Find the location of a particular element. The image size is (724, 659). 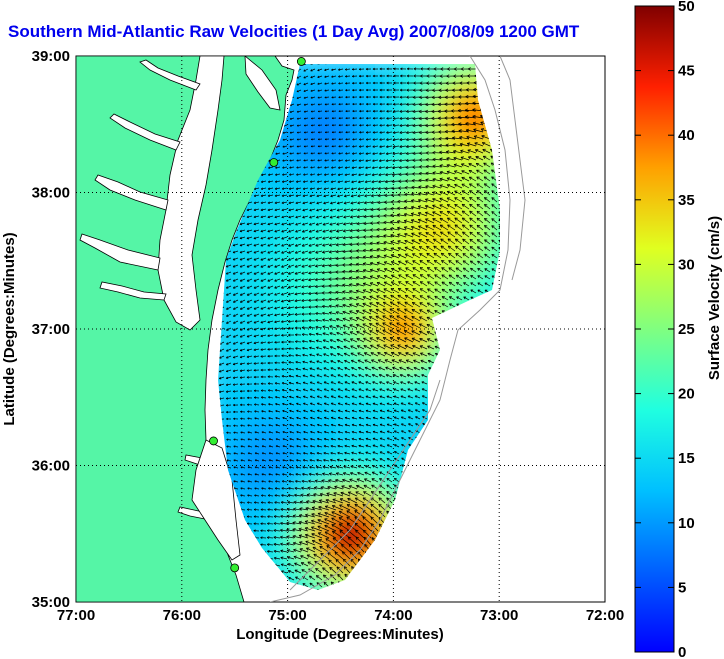

colorbar-tick-label: 20 is located at coordinates (686, 394).